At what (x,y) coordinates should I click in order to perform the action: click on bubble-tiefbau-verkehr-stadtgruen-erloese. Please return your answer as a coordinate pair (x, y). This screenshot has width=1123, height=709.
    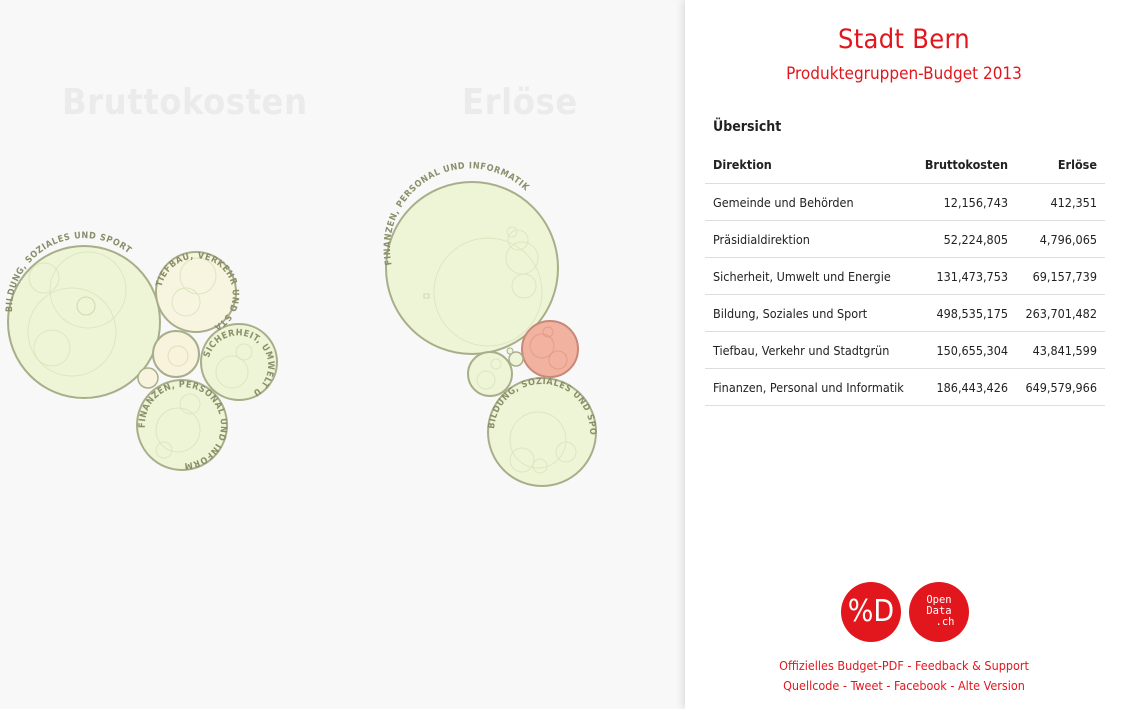
    Looking at the image, I should click on (490, 374).